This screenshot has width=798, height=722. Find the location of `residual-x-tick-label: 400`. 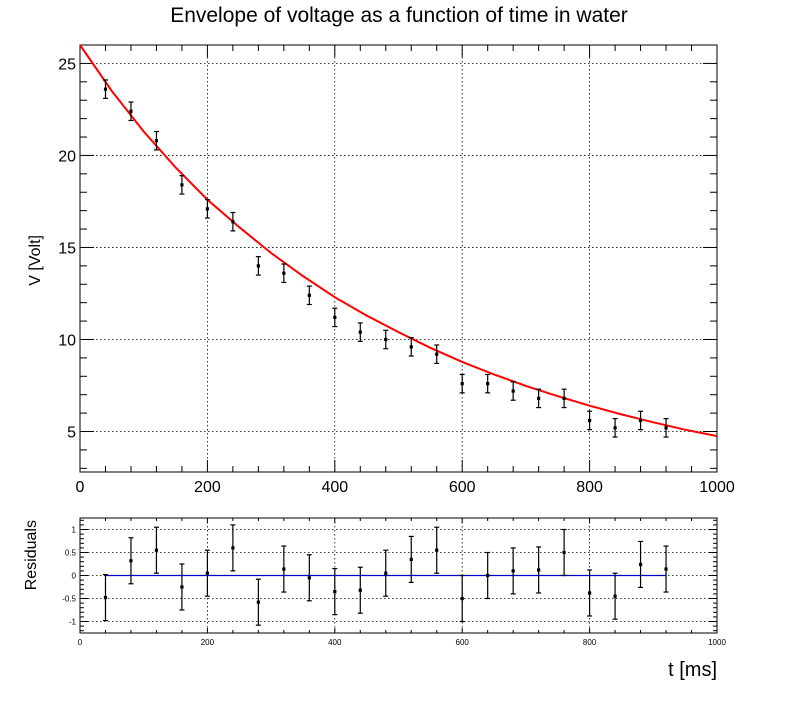

residual-x-tick-label: 400 is located at coordinates (335, 642).